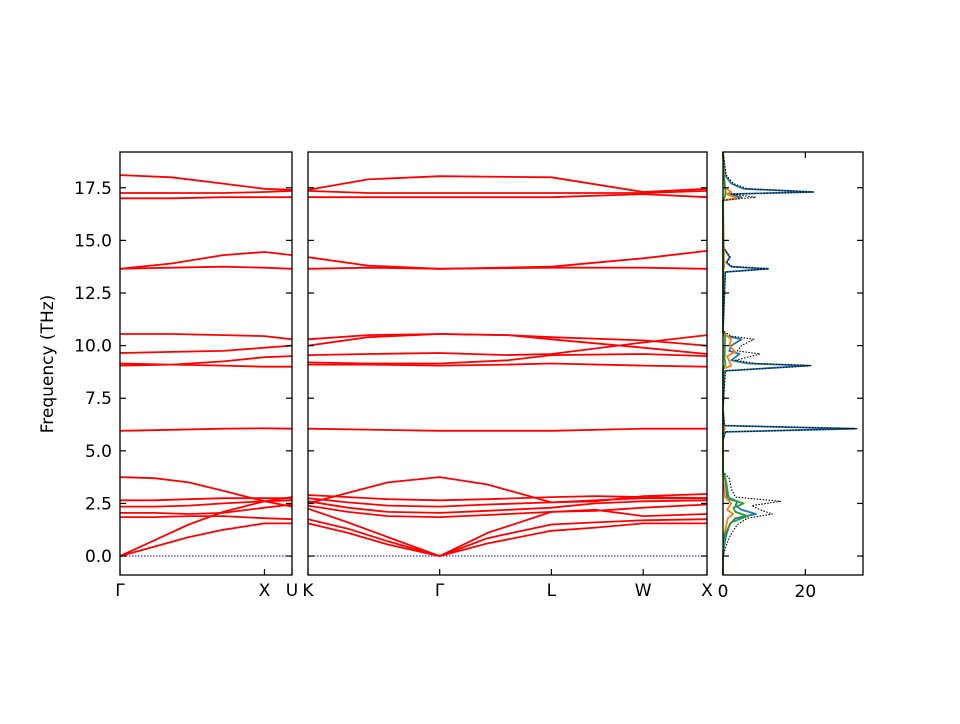  What do you see at coordinates (98, 399) in the screenshot?
I see `y-tick-label: 7.5` at bounding box center [98, 399].